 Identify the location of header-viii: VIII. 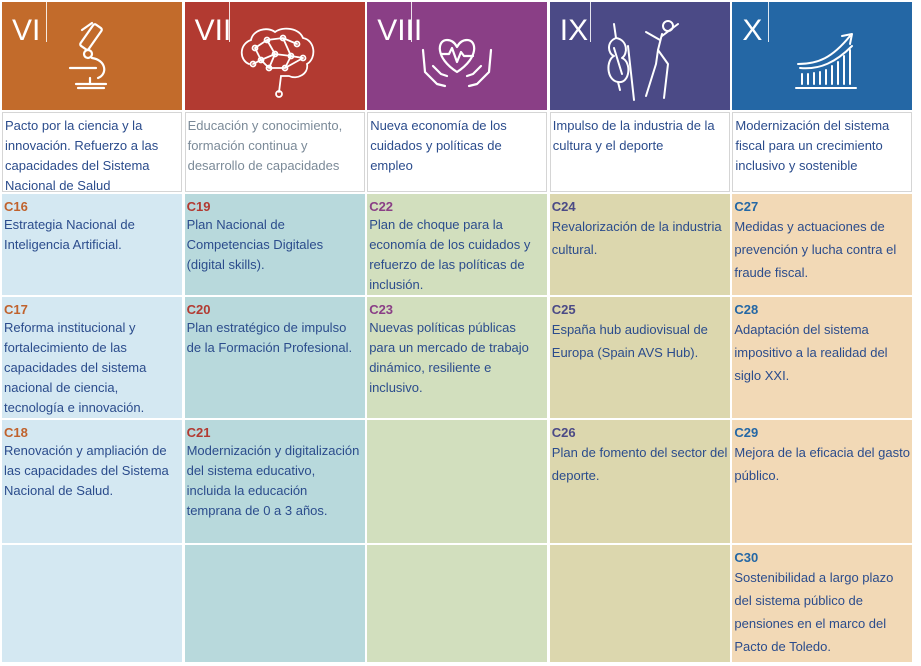
(457, 56).